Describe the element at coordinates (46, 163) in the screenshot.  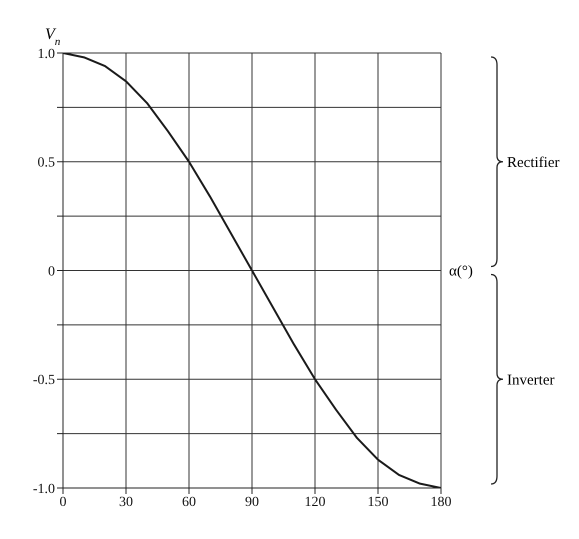
I see `y-tick-label: 0.5` at that location.